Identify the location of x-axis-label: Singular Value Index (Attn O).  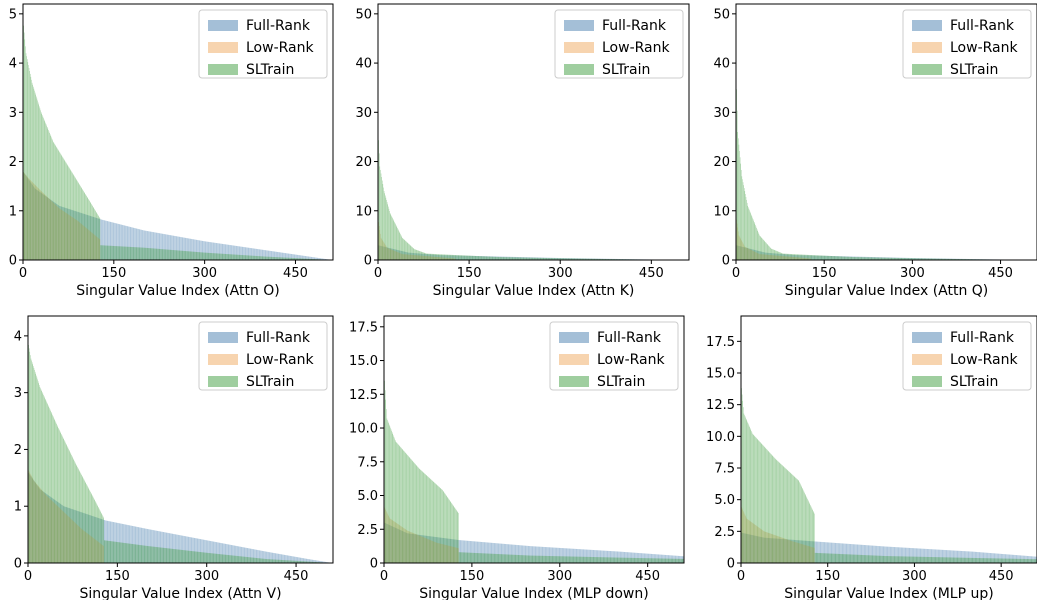
(178, 291).